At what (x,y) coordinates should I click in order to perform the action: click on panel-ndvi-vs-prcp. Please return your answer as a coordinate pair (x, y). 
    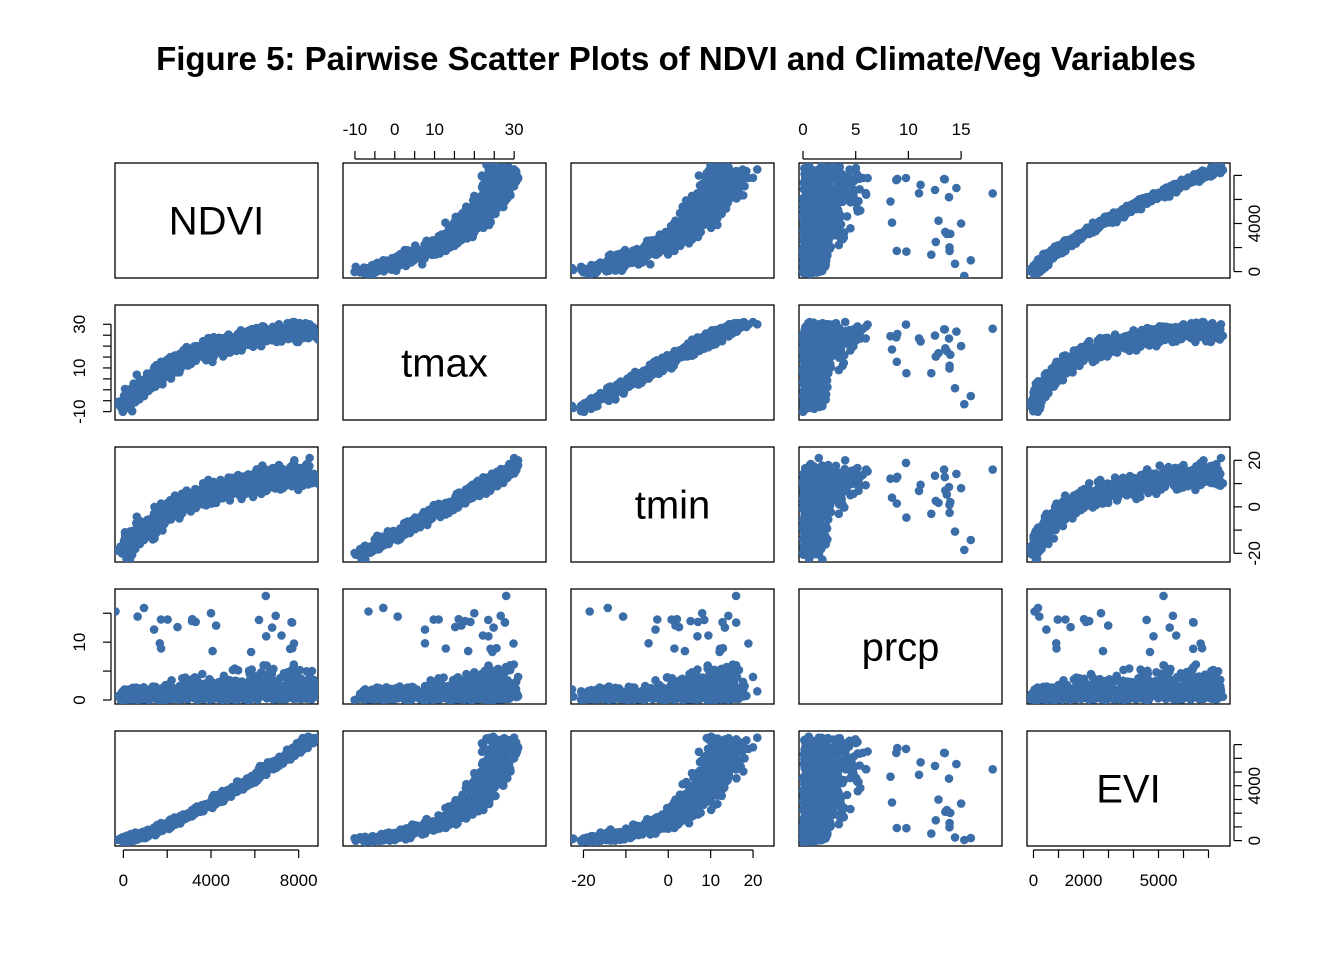
    Looking at the image, I should click on (900, 220).